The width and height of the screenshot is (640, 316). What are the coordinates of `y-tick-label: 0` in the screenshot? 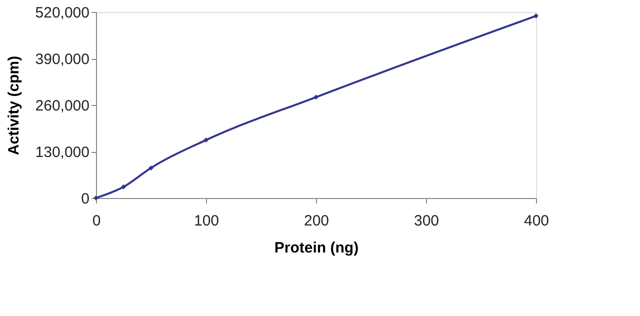 It's located at (85, 199).